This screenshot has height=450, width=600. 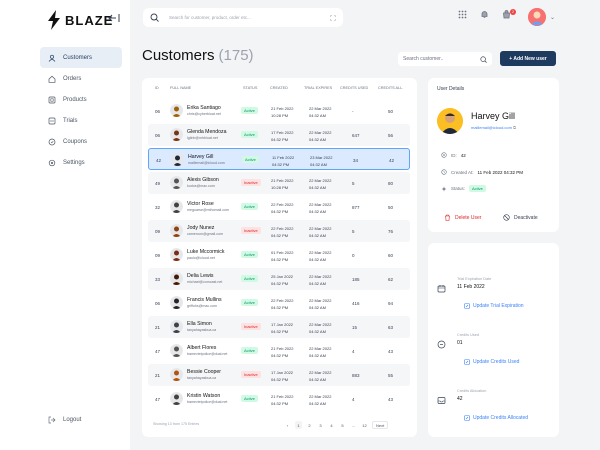 I want to click on delete-user-button: Delete User, so click(x=462, y=217).